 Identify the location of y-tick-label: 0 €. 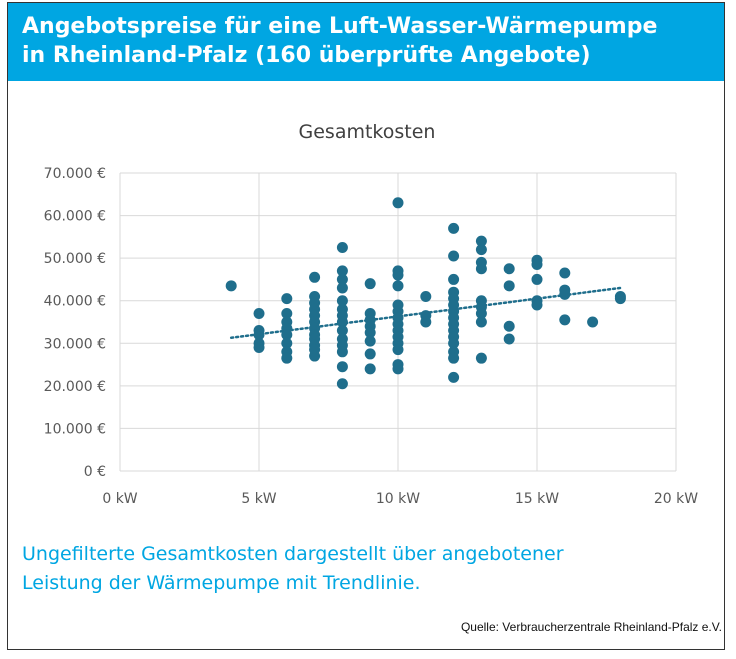
(95, 472).